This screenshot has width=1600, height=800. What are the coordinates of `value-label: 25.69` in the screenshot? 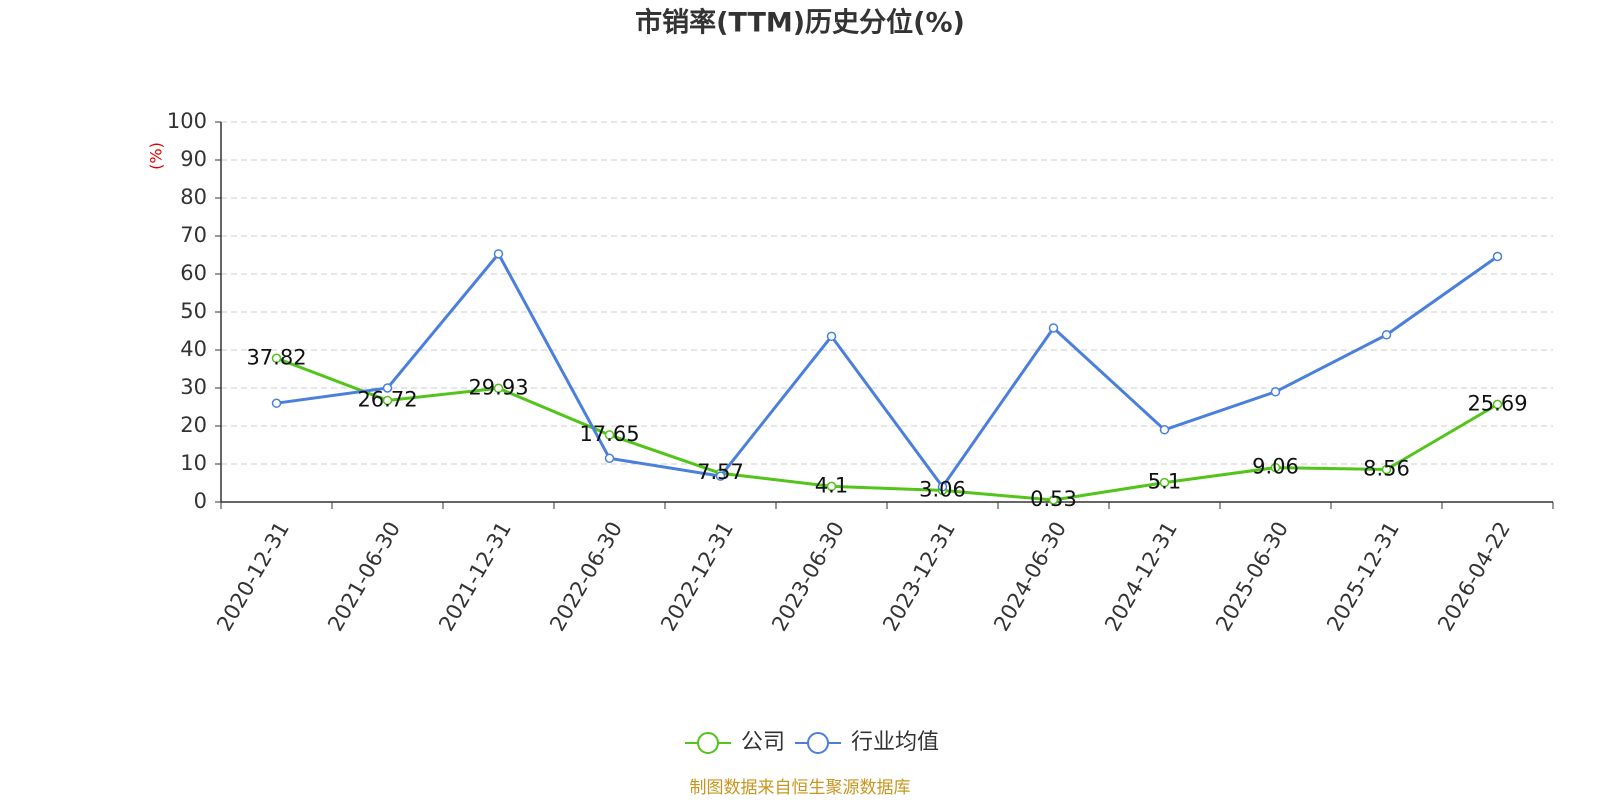 It's located at (1497, 403).